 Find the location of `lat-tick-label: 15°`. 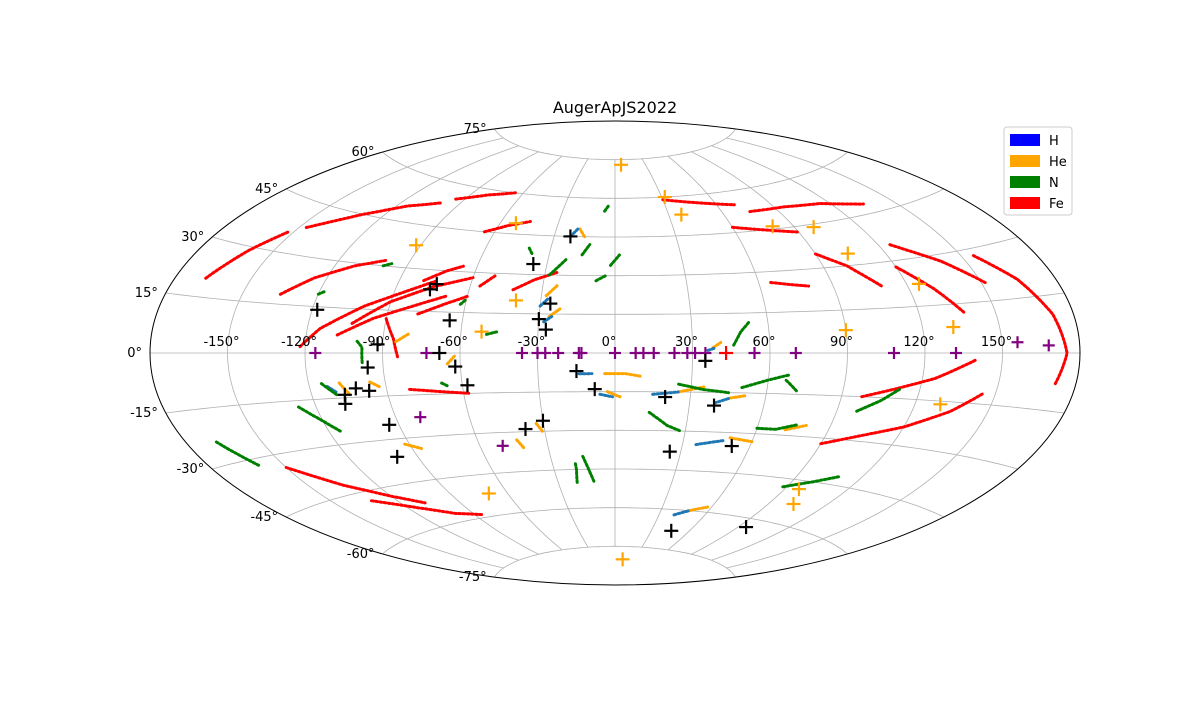

lat-tick-label: 15° is located at coordinates (146, 293).